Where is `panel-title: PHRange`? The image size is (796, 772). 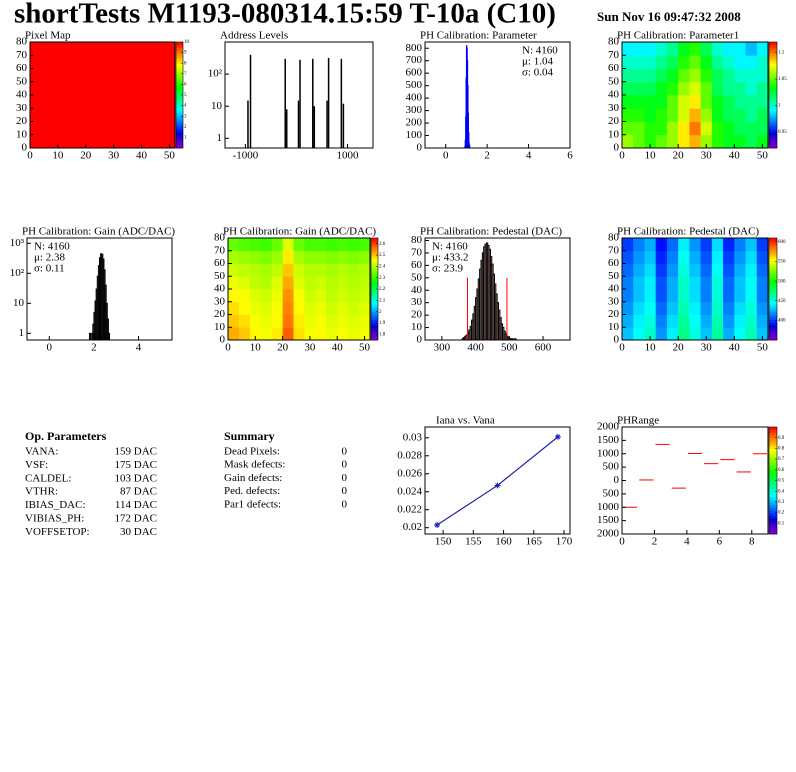 panel-title: PHRange is located at coordinates (638, 421).